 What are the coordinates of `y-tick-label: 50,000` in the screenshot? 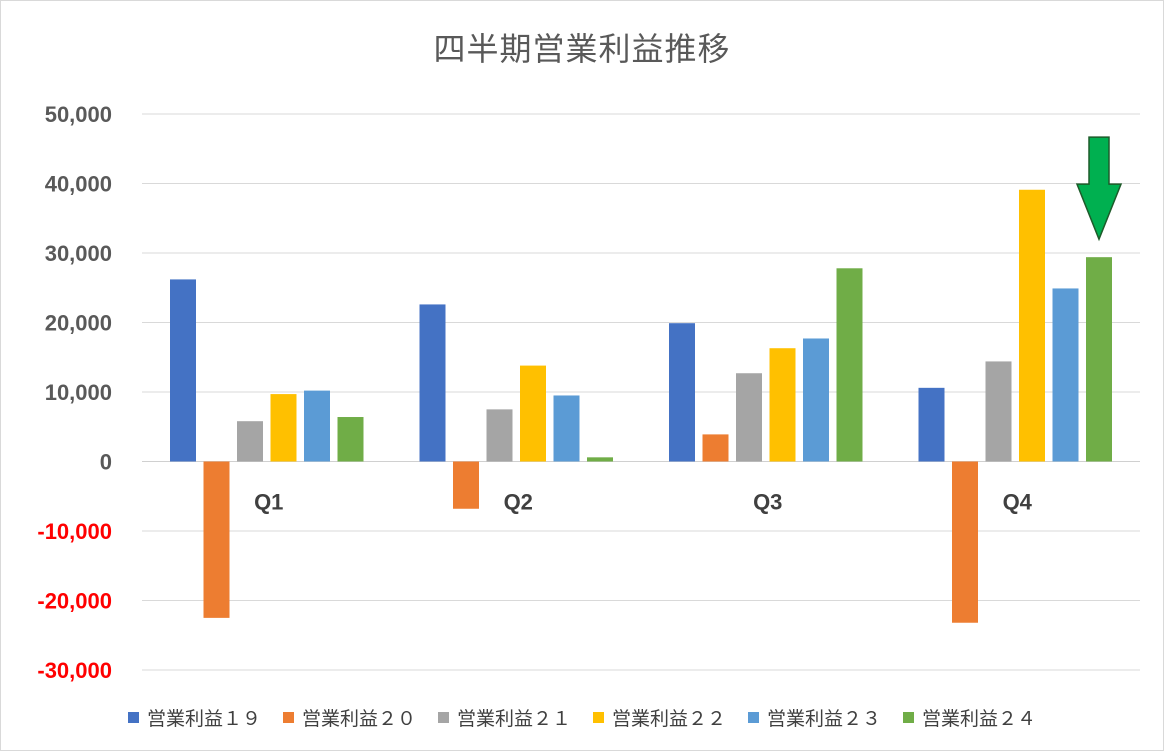 It's located at (78, 114).